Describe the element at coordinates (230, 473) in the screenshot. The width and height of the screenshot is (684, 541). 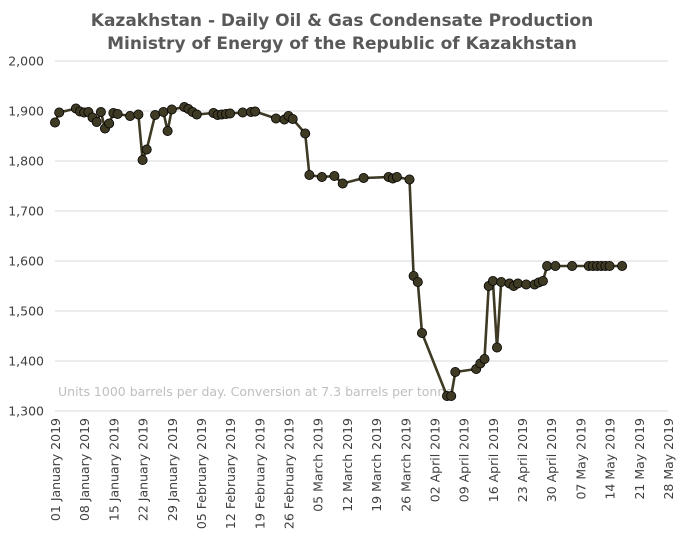
I see `x-tick-label: 12 February 2019` at that location.